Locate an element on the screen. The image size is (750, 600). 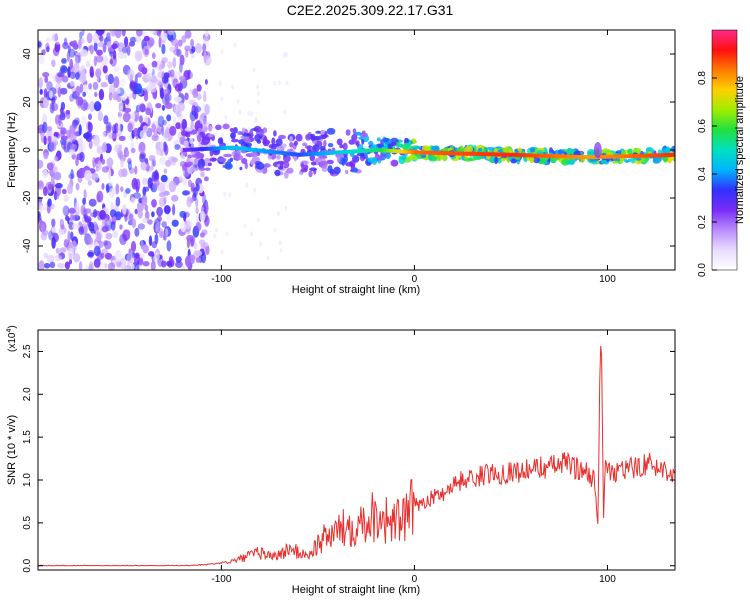
snr-y-scale-base: (x10 is located at coordinates (12, 342).